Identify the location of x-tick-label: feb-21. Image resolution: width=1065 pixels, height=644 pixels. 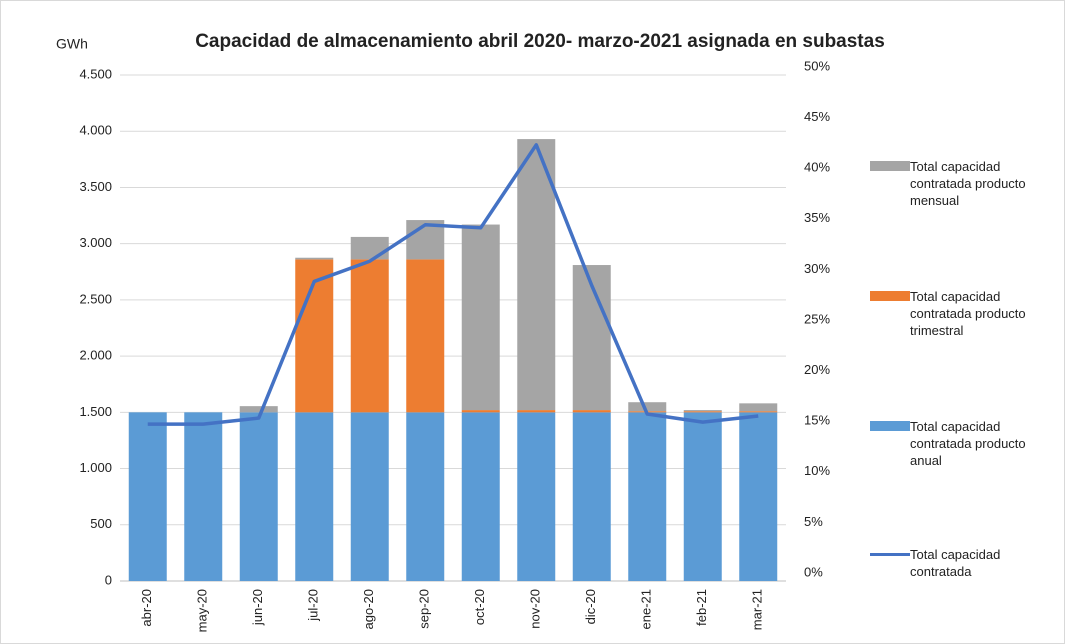
(701, 607).